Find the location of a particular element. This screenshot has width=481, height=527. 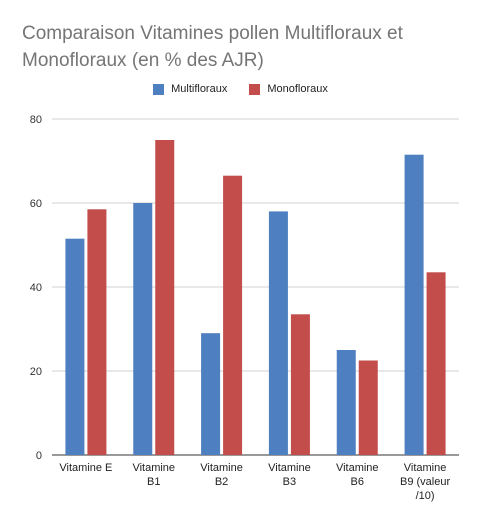

x-tick-label: Vitamine B2 is located at coordinates (221, 475).